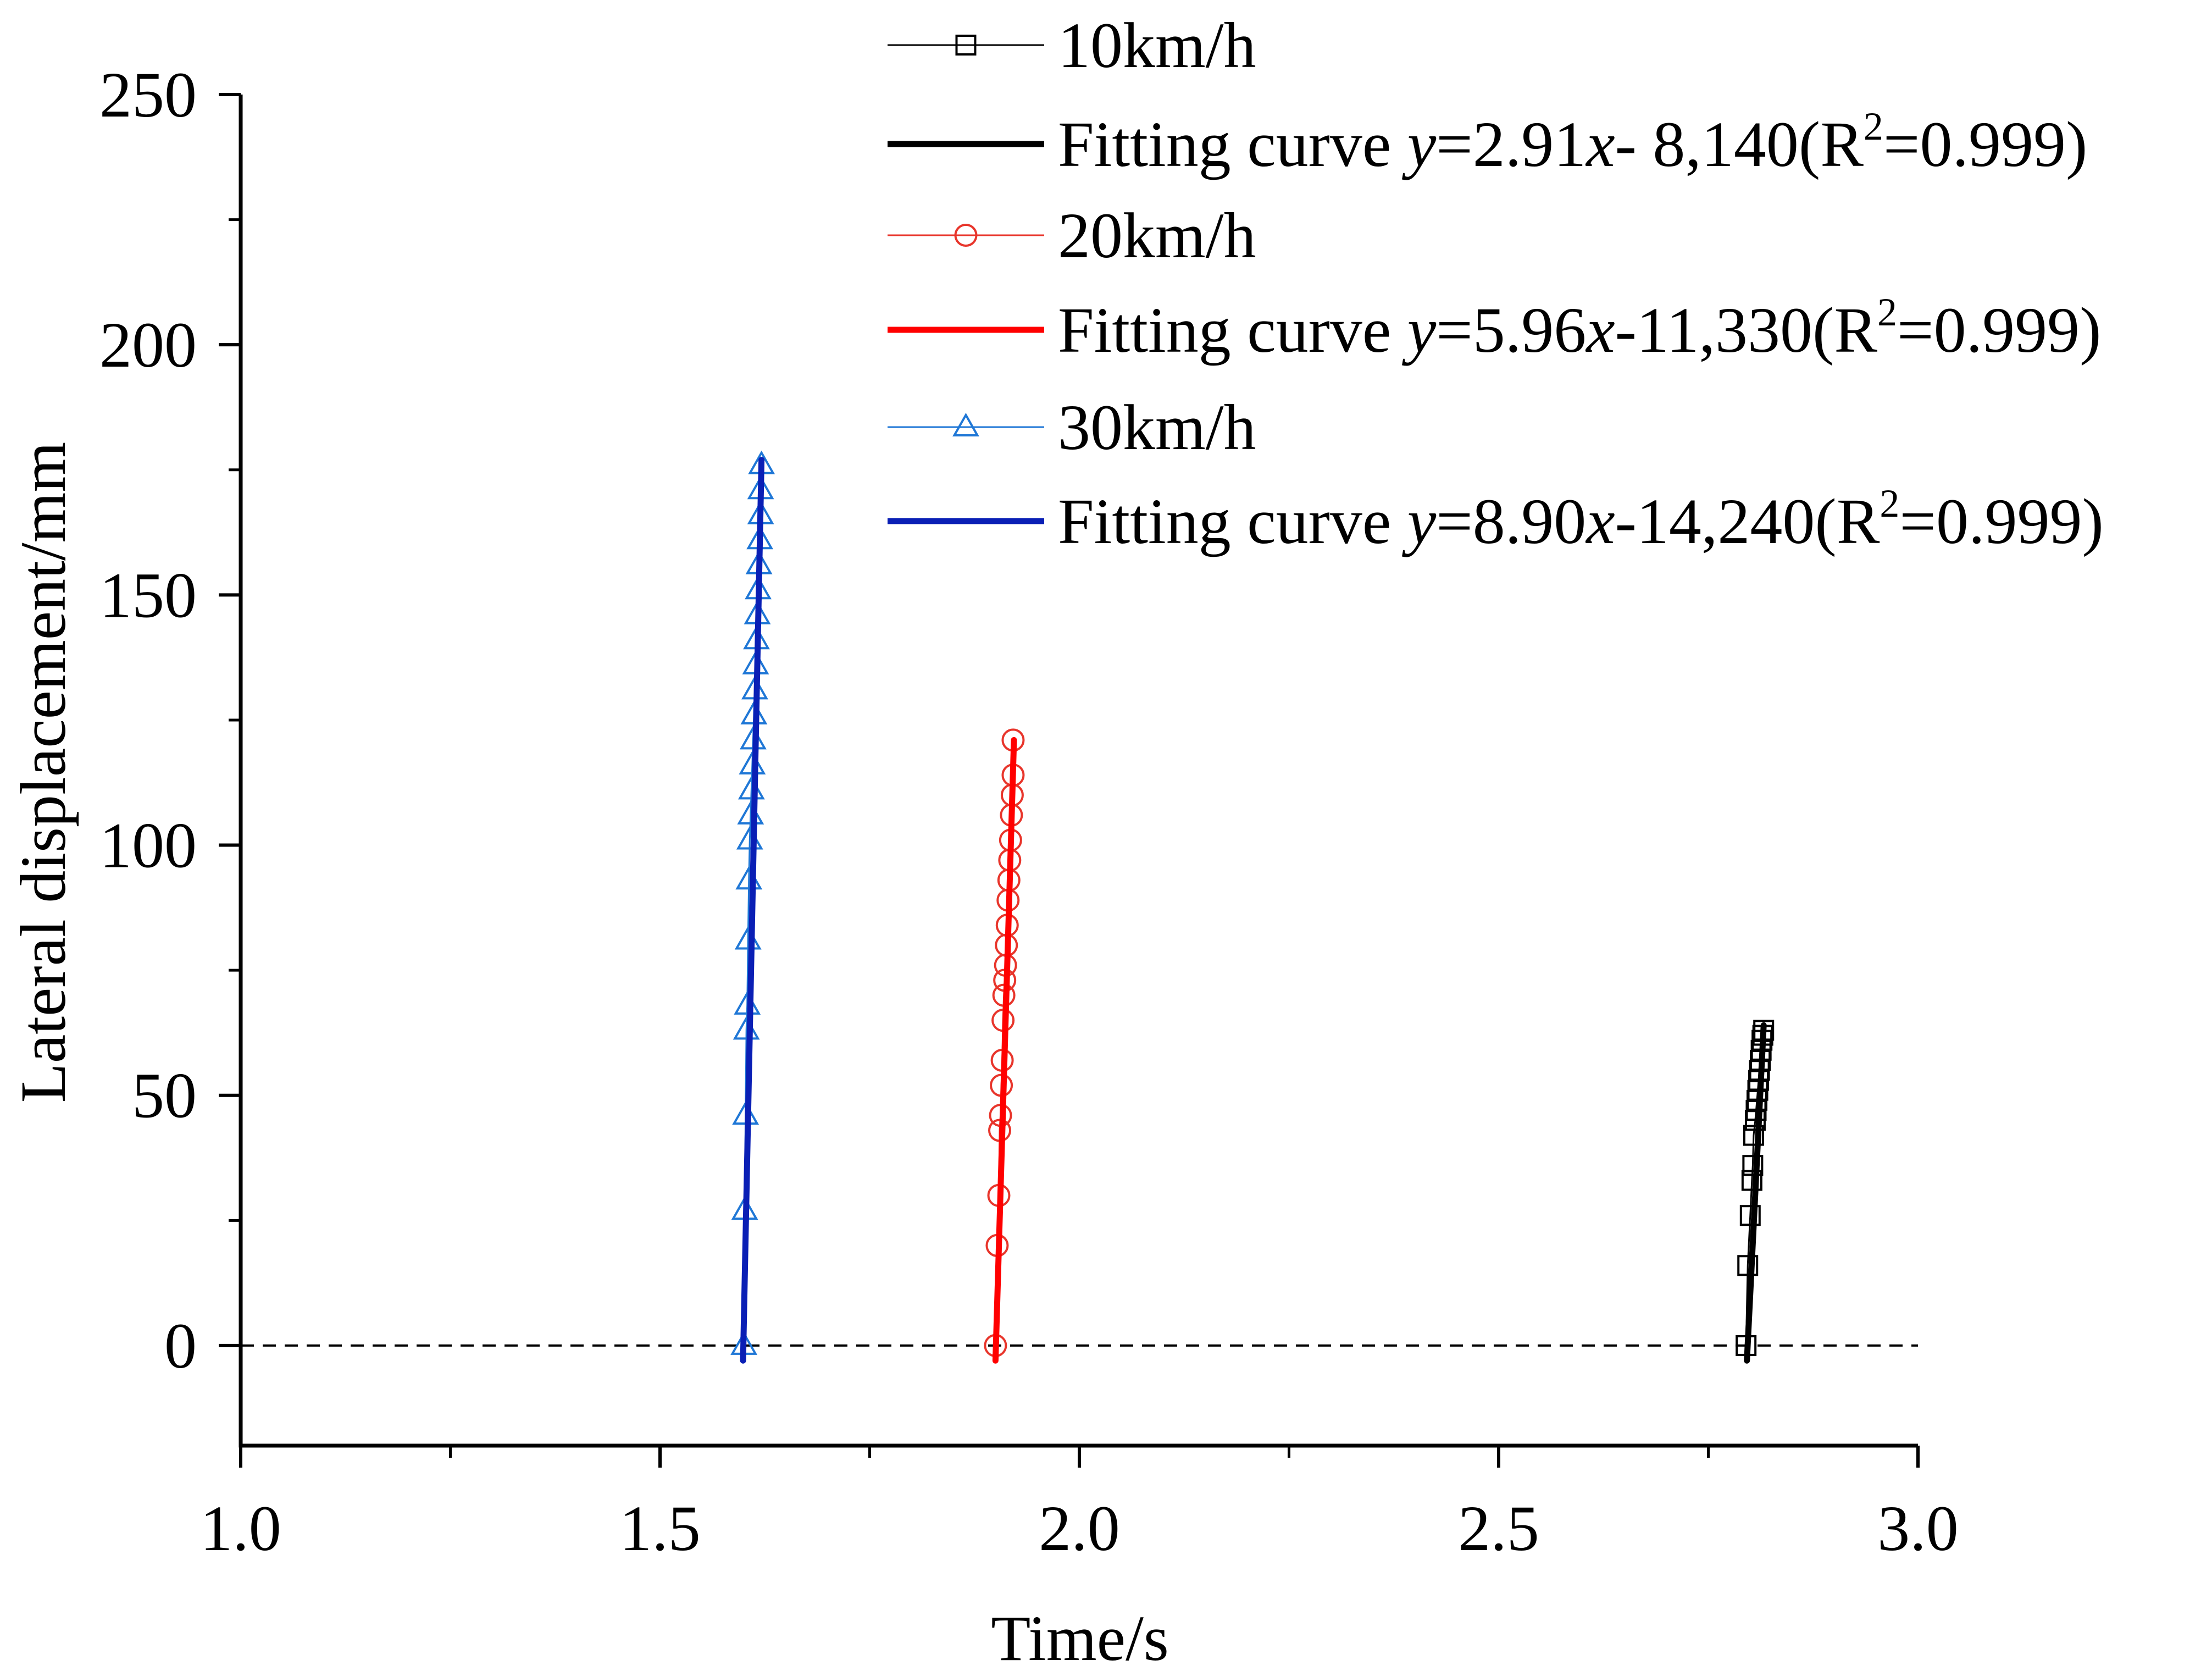 Image resolution: width=2212 pixels, height=1671 pixels. I want to click on legend-entry: 30km/h, so click(1072, 427).